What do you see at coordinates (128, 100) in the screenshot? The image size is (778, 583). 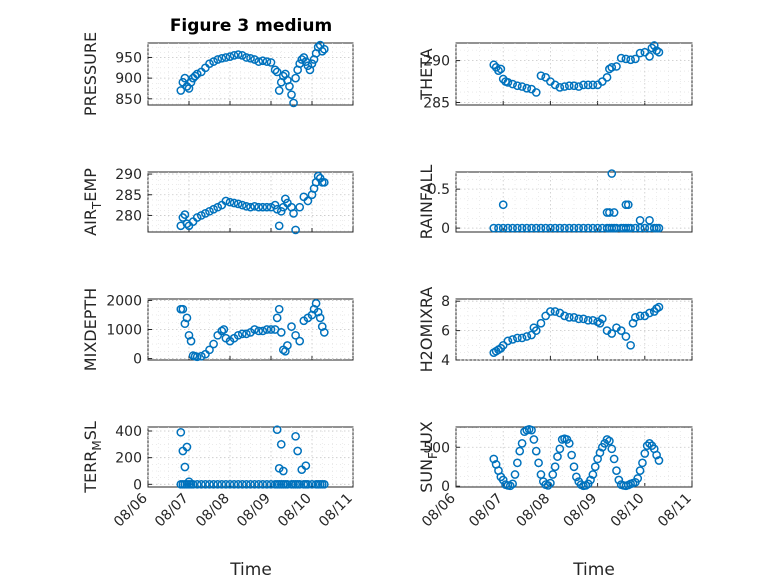 I see `y-tick-label: 850` at bounding box center [128, 100].